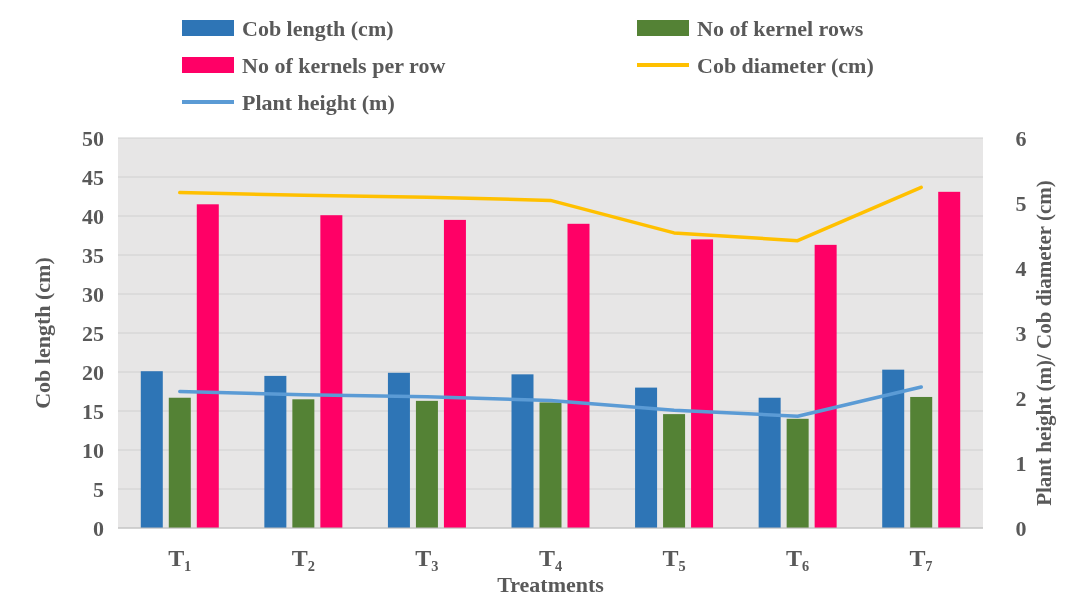 This screenshot has height=607, width=1079. Describe the element at coordinates (550, 558) in the screenshot. I see `x-tick-label: T₄` at that location.